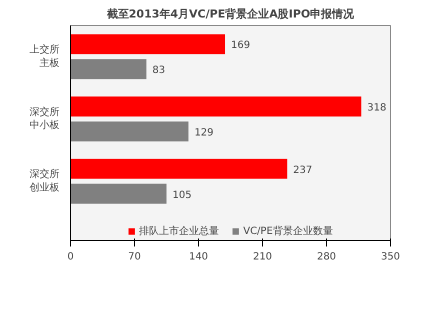  What do you see at coordinates (45, 181) in the screenshot?
I see `y-tick-label: 深交所创业板` at bounding box center [45, 181].